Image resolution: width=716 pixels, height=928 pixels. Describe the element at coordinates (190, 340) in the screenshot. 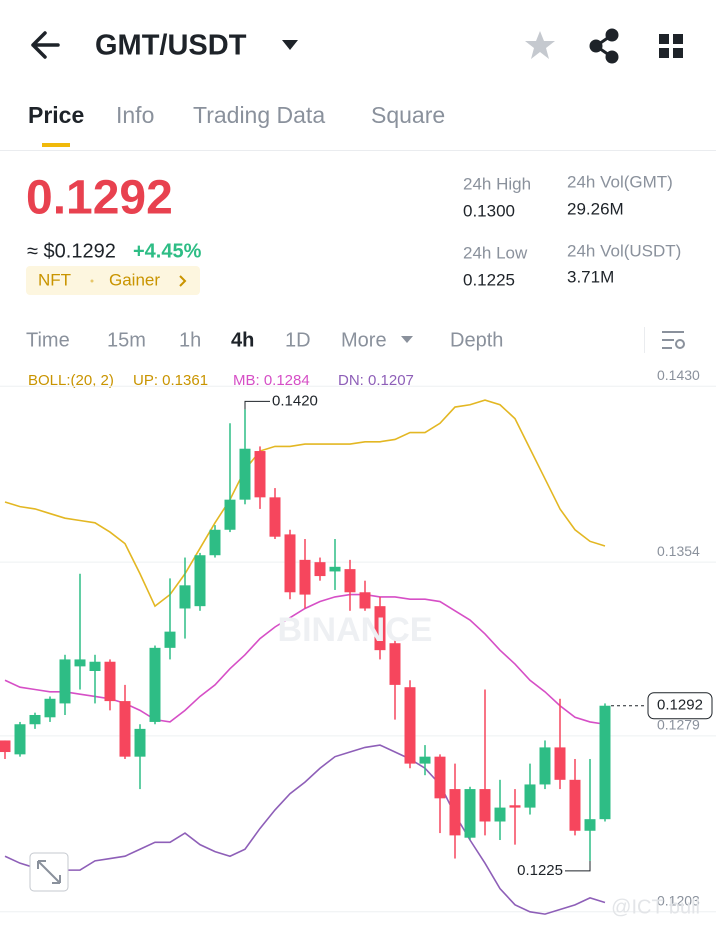

I see `interval: 1h` at that location.